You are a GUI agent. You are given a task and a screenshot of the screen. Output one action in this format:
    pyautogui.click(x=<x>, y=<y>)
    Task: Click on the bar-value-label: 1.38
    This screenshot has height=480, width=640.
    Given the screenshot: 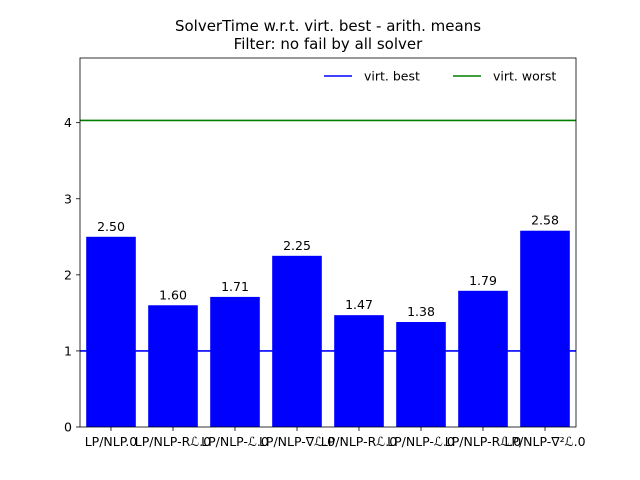 What is the action you would take?
    pyautogui.click(x=421, y=311)
    